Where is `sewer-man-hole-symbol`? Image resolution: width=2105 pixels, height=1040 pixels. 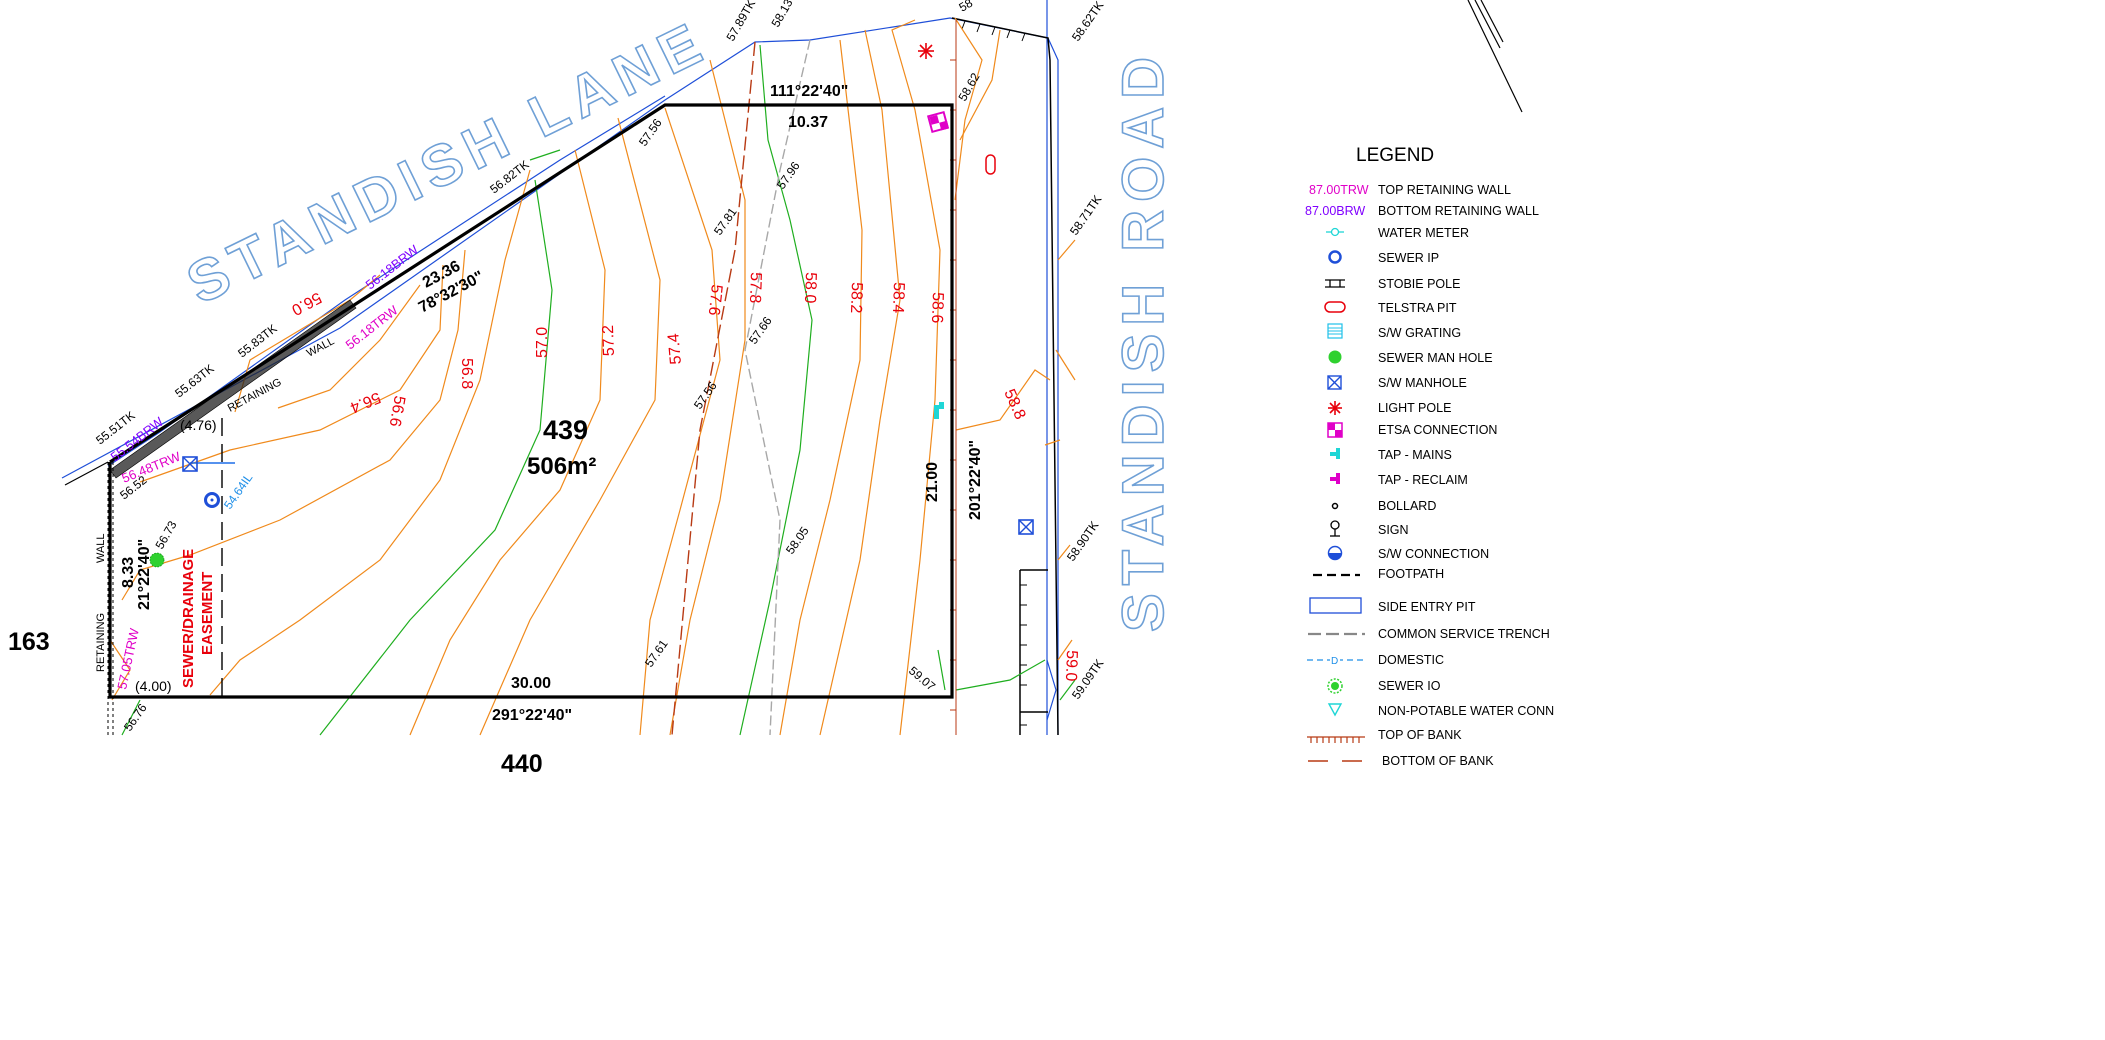 sewer-man-hole-symbol is located at coordinates (157, 560).